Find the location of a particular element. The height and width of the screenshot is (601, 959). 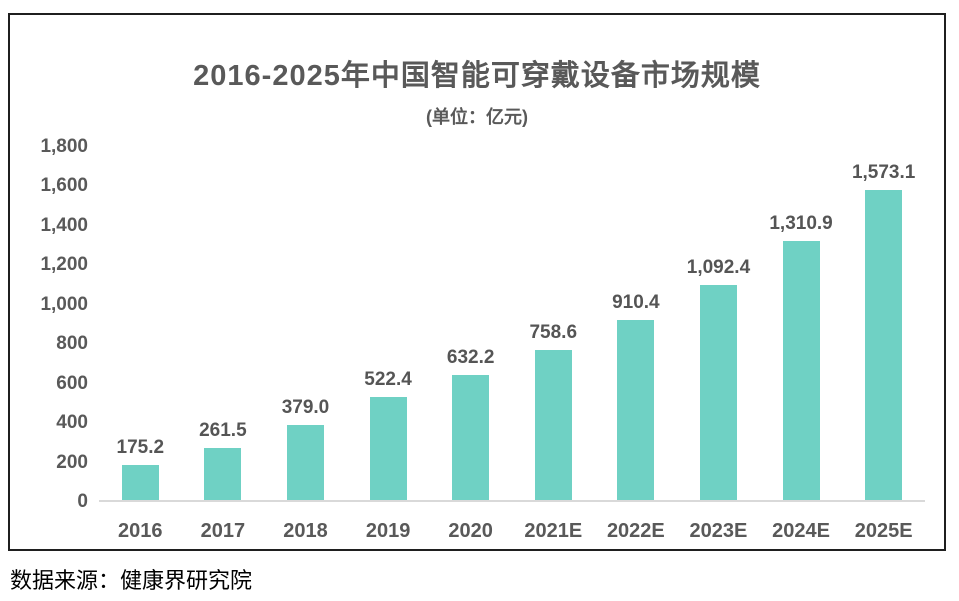

bar-value-label: 1,092.4 is located at coordinates (718, 267).